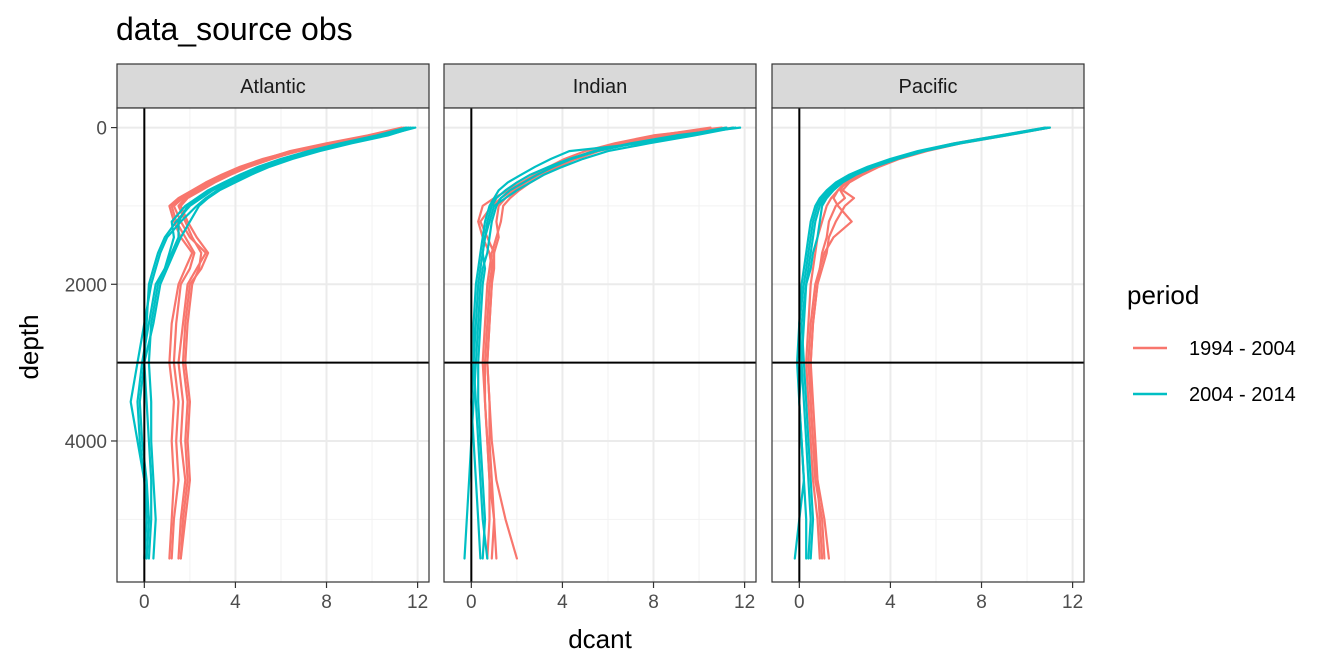  I want to click on y-tick-label: 0, so click(101, 129).